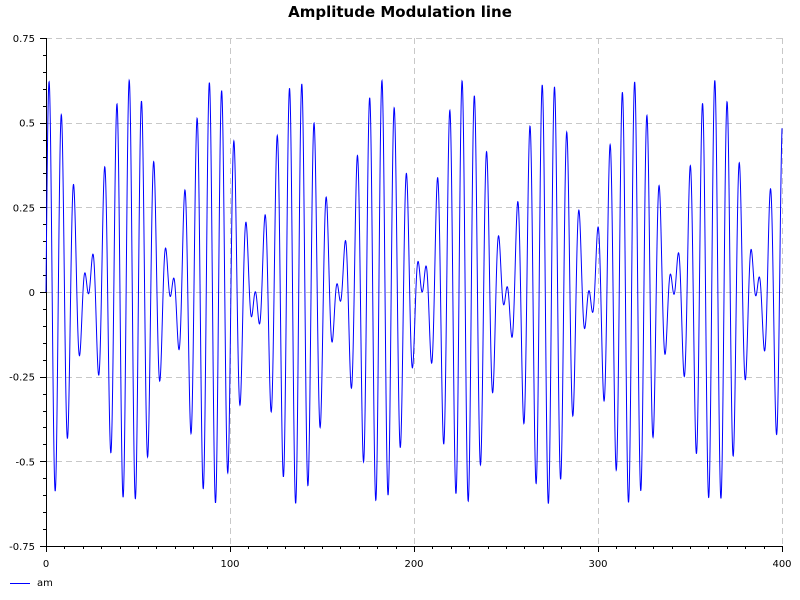 The height and width of the screenshot is (600, 800). I want to click on legend-label-am: am, so click(45, 583).